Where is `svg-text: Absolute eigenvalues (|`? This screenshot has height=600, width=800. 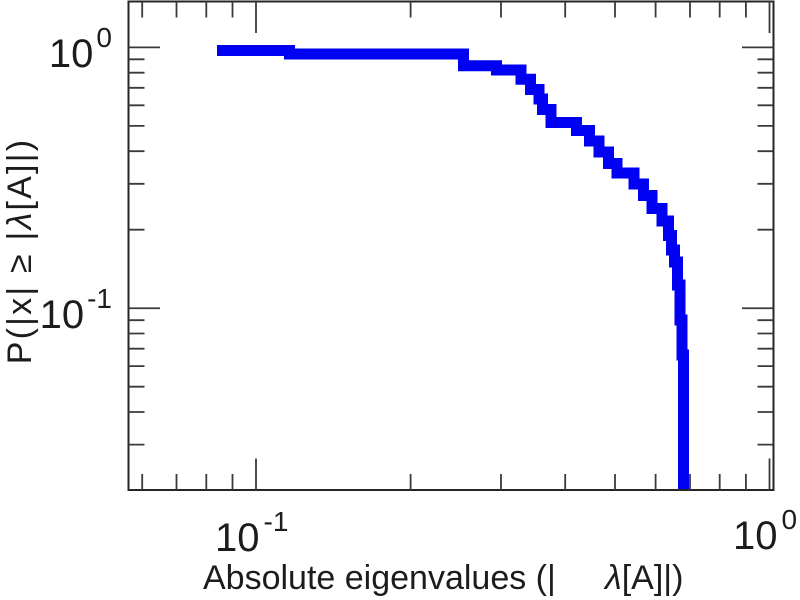
svg-text: Absolute eigenvalues (| is located at coordinates (379, 578).